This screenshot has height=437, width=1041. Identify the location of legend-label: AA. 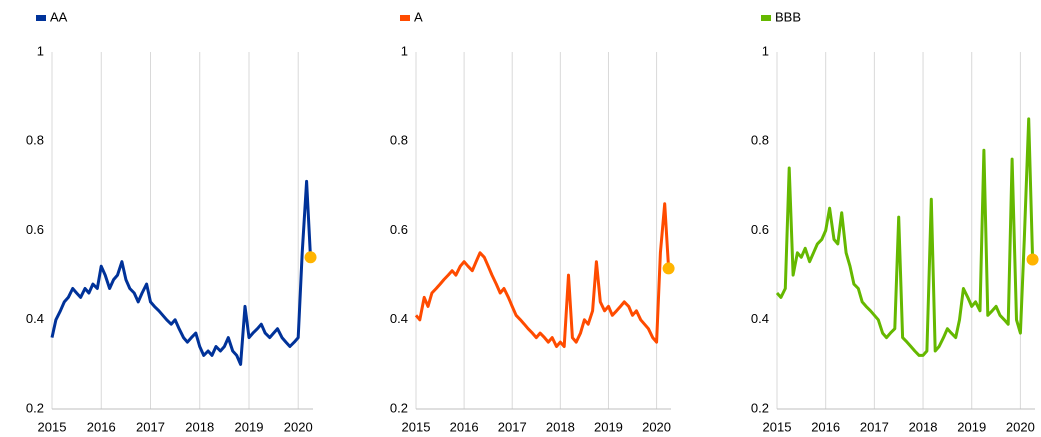
(59, 16).